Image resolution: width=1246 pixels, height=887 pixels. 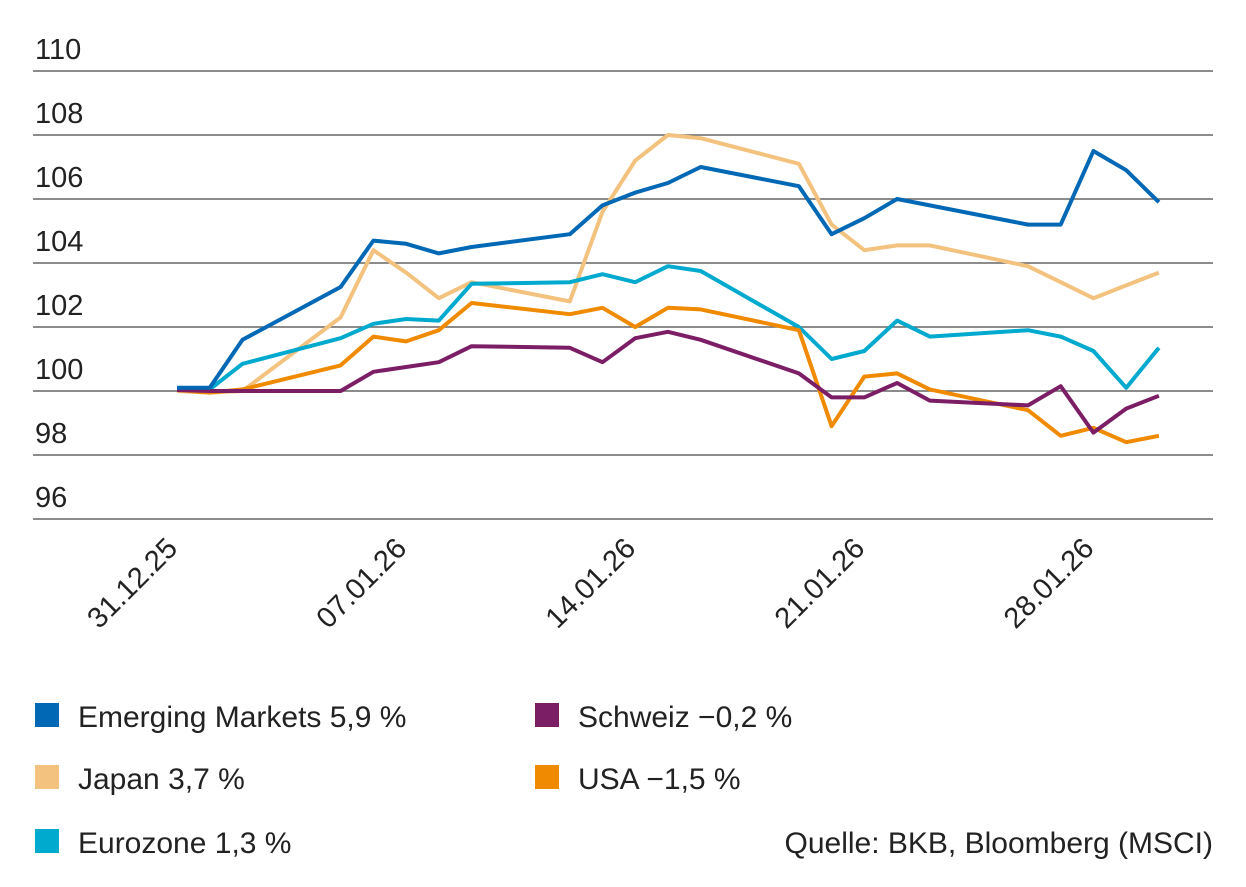 What do you see at coordinates (58, 50) in the screenshot?
I see `y-tick-label: 110` at bounding box center [58, 50].